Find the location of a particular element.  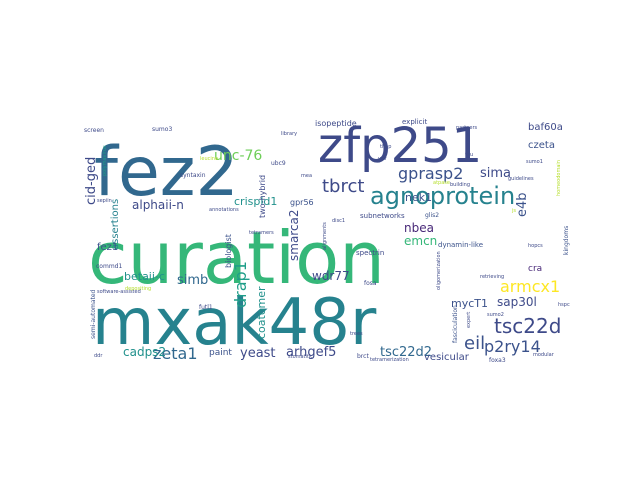

word-4: agnoprotein is located at coordinates (442, 196).